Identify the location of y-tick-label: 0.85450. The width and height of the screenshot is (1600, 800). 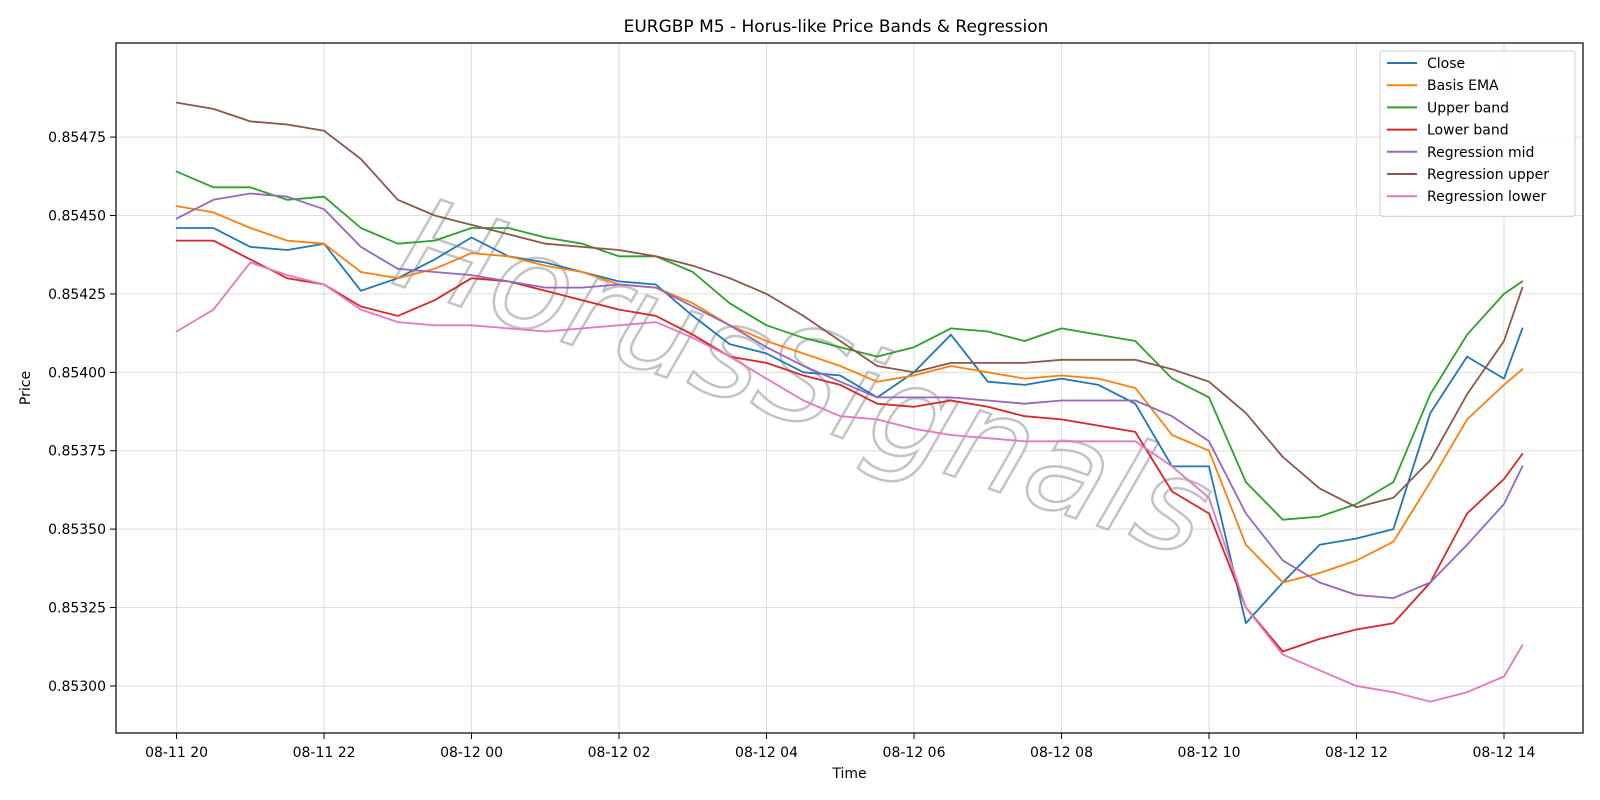
(77, 217).